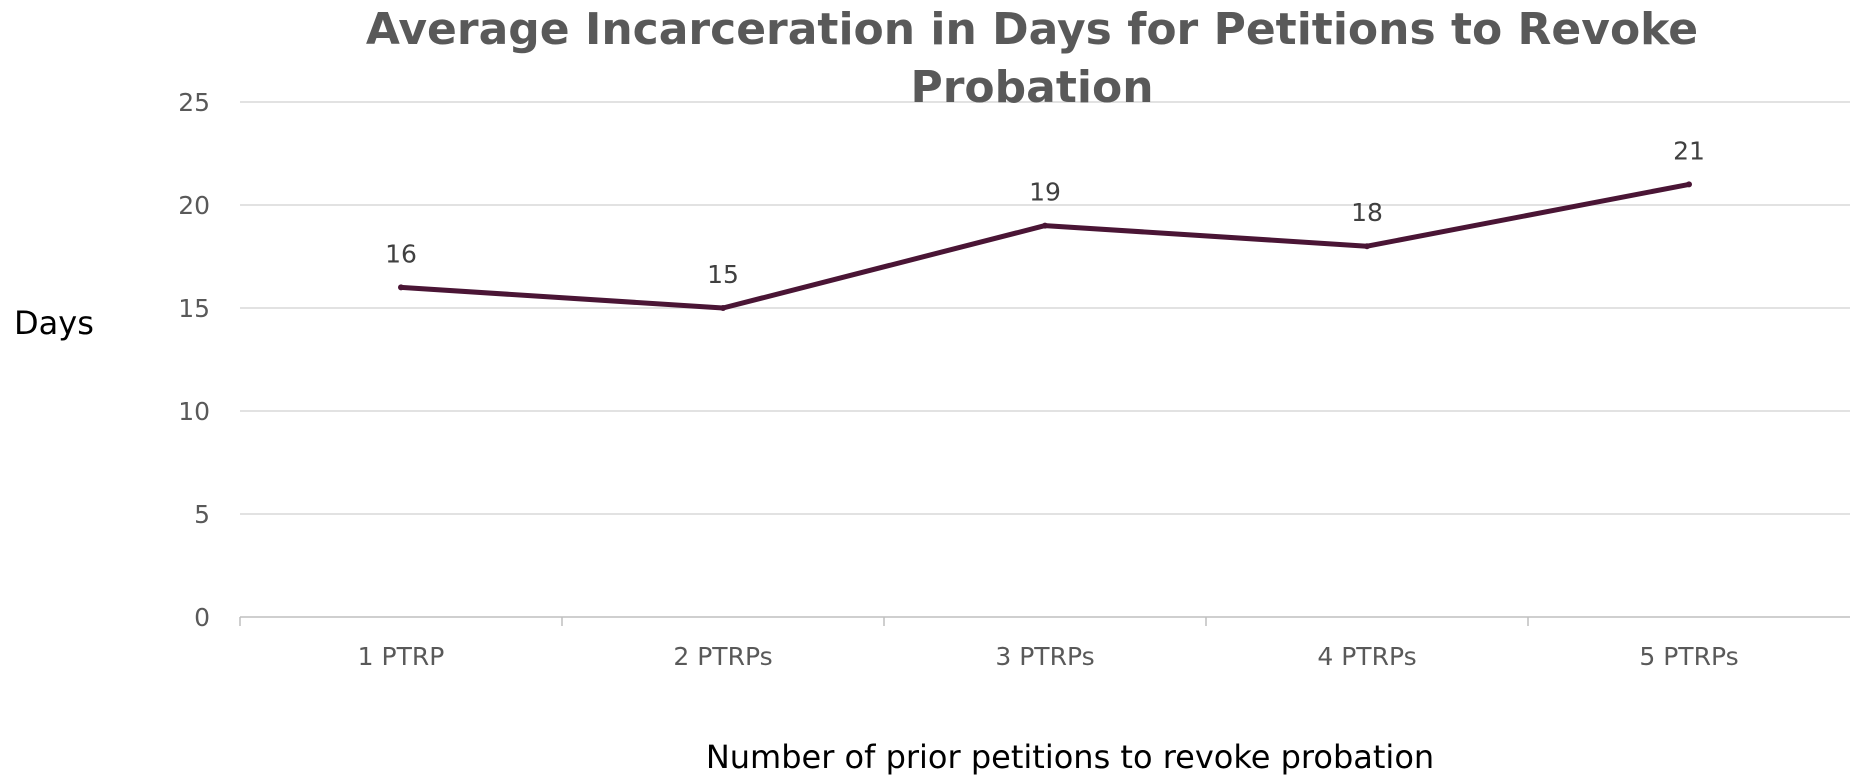 Image resolution: width=1850 pixels, height=777 pixels. What do you see at coordinates (1367, 212) in the screenshot?
I see `data-label-3: 18` at bounding box center [1367, 212].